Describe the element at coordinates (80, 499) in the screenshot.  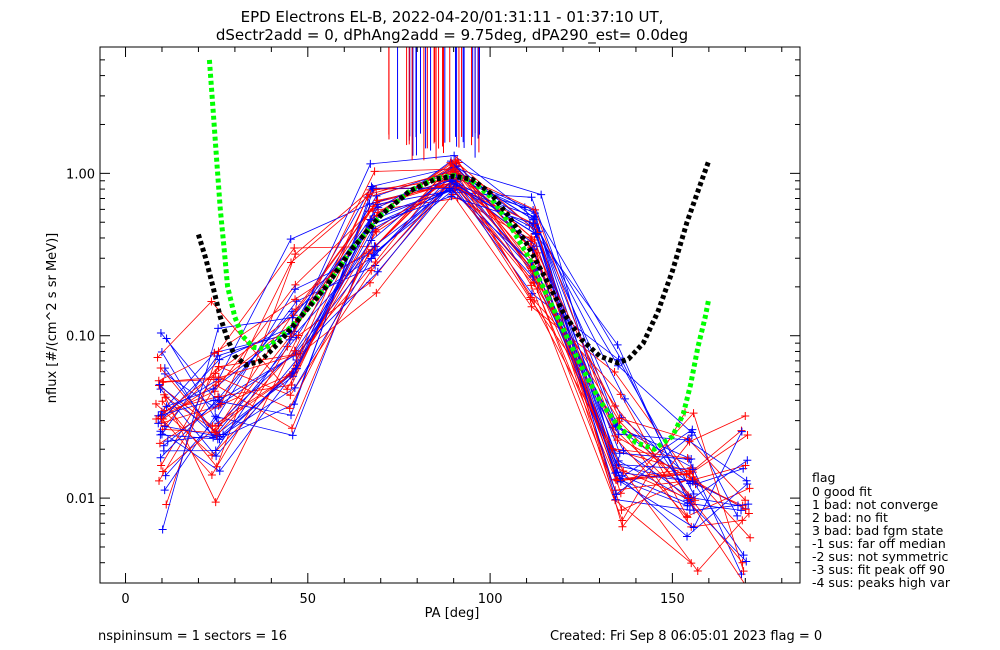
I see `y-tick-label: 0.01` at that location.